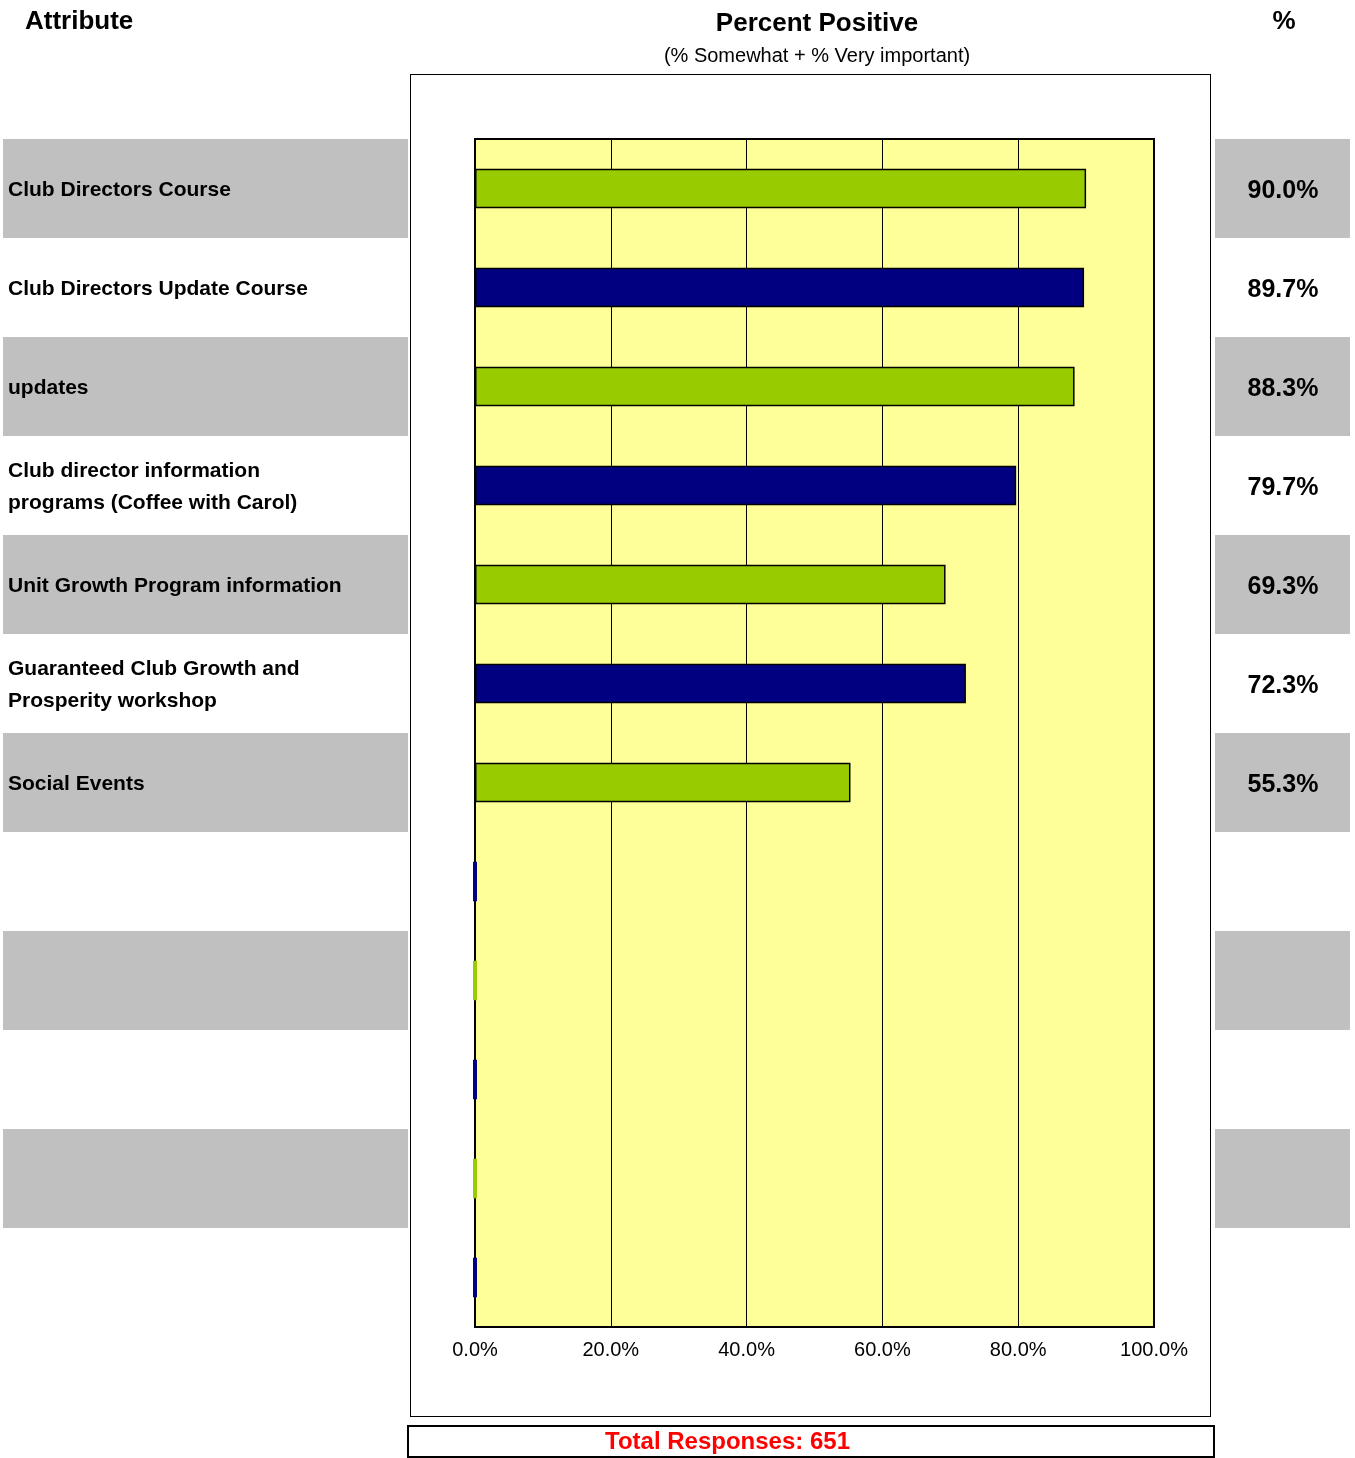  What do you see at coordinates (1283, 683) in the screenshot?
I see `data-label: 72.3%` at bounding box center [1283, 683].